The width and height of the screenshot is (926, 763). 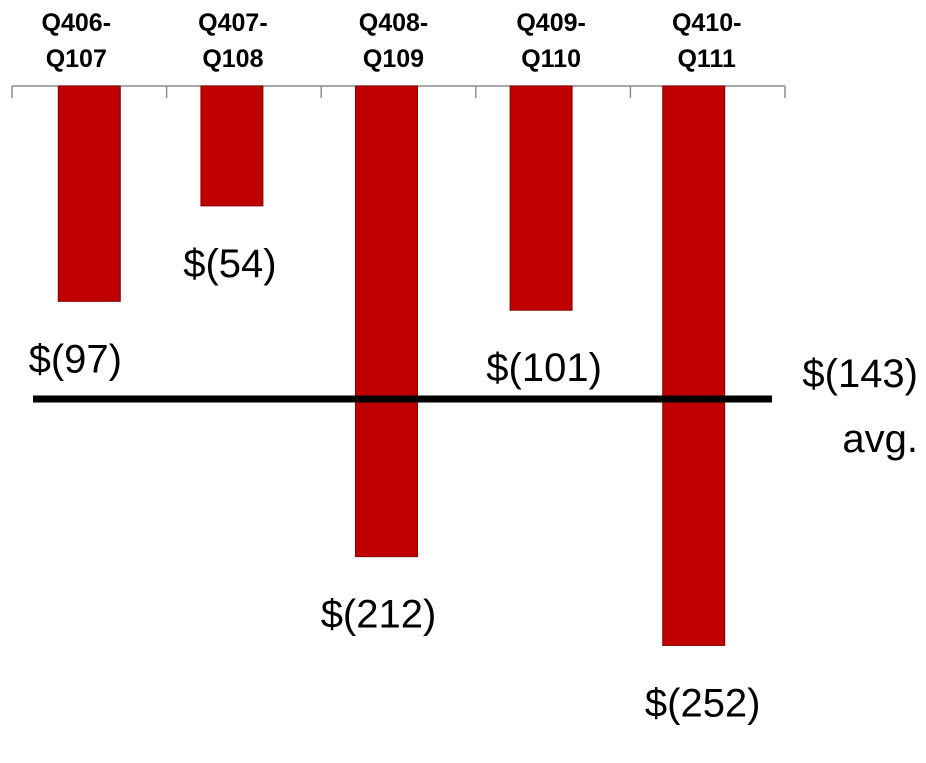 What do you see at coordinates (544, 368) in the screenshot?
I see `data-label: $(101)` at bounding box center [544, 368].